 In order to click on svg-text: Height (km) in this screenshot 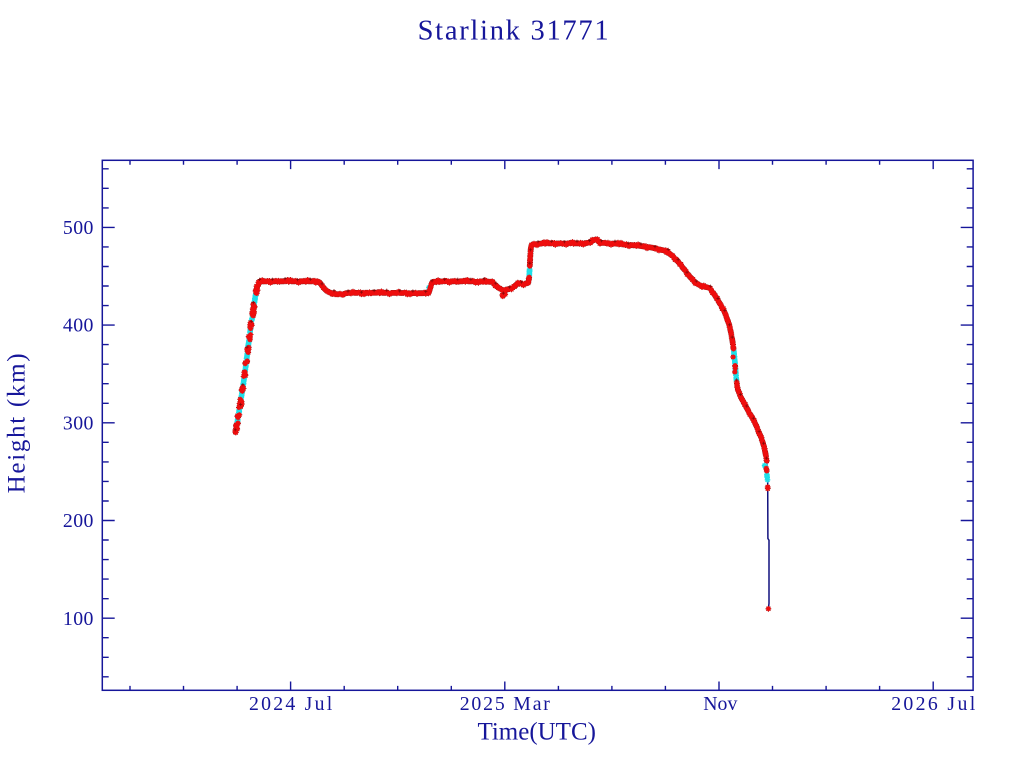, I will do `click(17, 423)`.